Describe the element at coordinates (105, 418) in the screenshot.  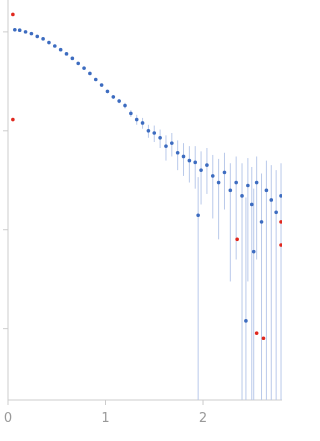
I see `x-tick-label: 1` at that location.